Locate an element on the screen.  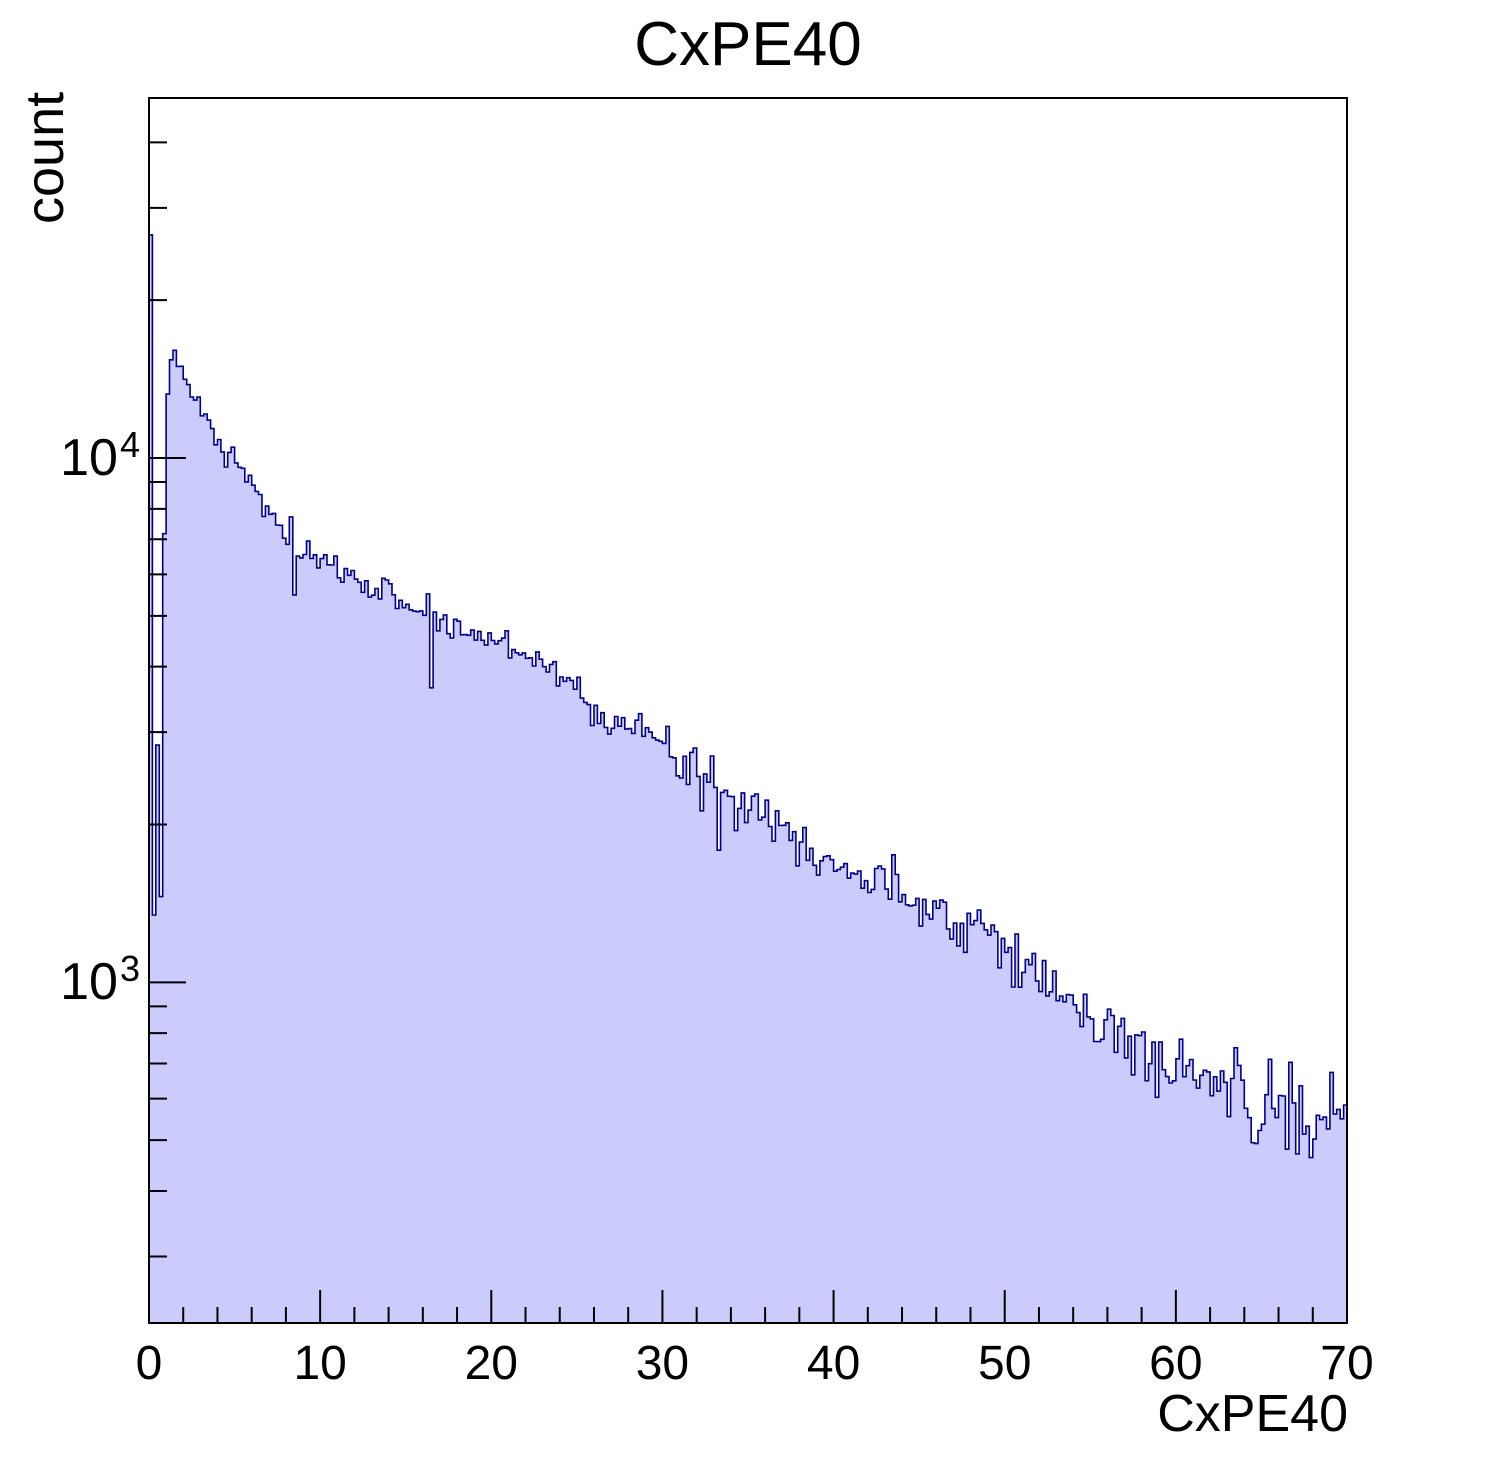
x-tick-label: 10 is located at coordinates (320, 1363).